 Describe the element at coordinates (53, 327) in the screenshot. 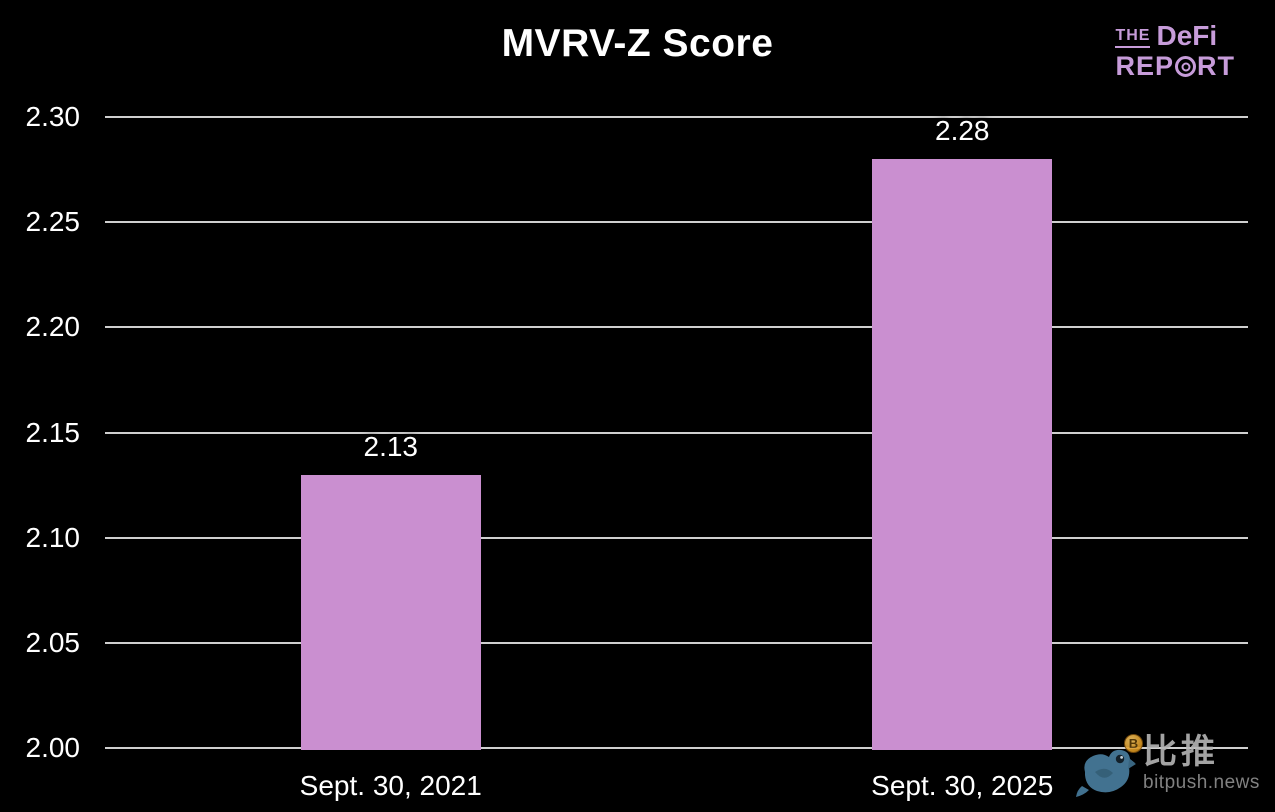

I see `y-axis-tick-label: 2.20` at that location.